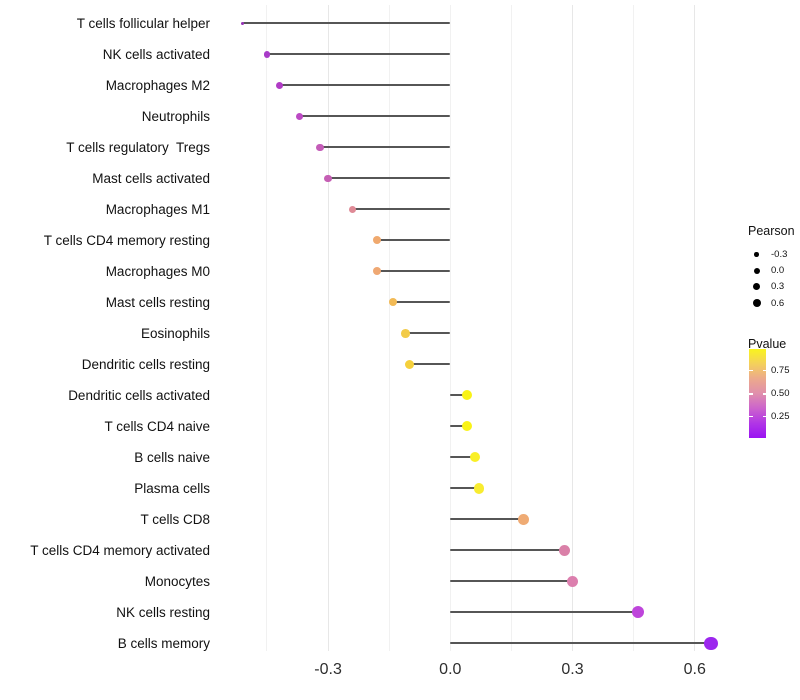 The width and height of the screenshot is (800, 700). What do you see at coordinates (172, 488) in the screenshot?
I see `y-axis-label: Plasma cells` at bounding box center [172, 488].